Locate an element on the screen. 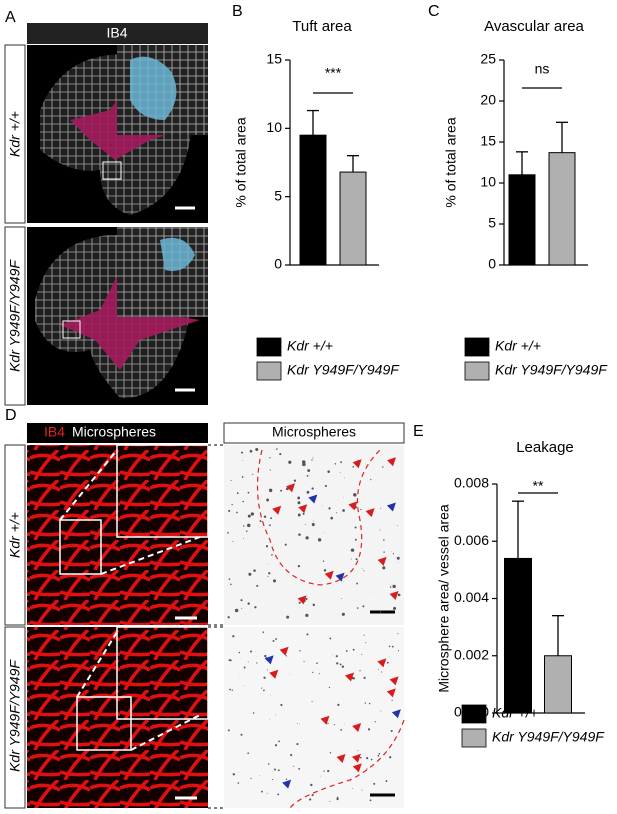  header: Microspheres is located at coordinates (114, 432).